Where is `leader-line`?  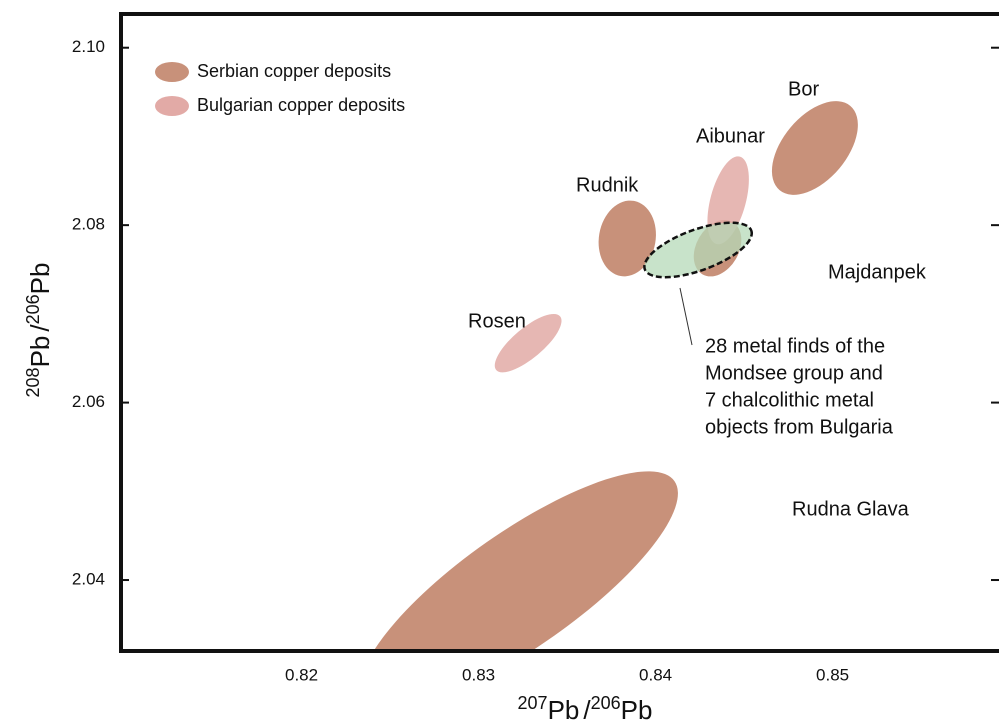 leader-line is located at coordinates (686, 316).